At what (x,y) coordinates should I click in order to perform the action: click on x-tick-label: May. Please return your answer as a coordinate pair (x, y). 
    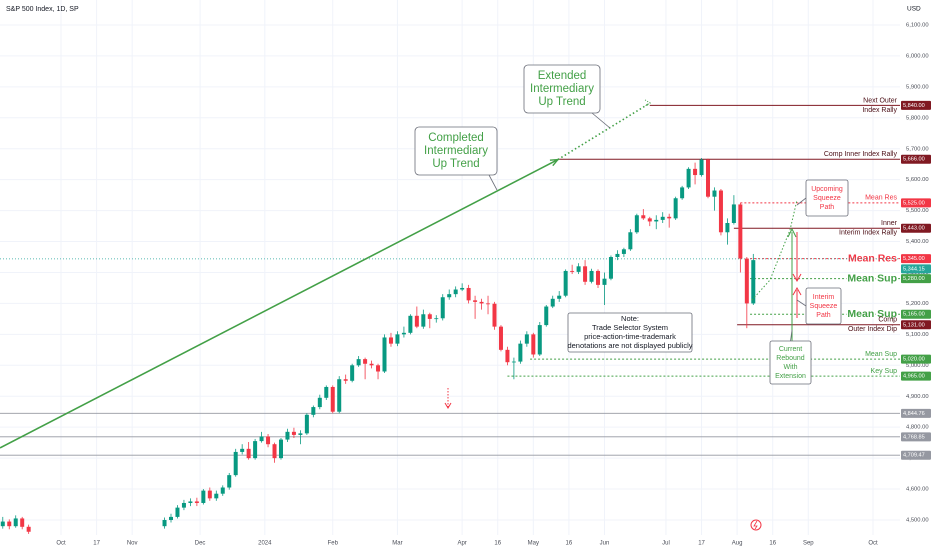
    Looking at the image, I should click on (533, 544).